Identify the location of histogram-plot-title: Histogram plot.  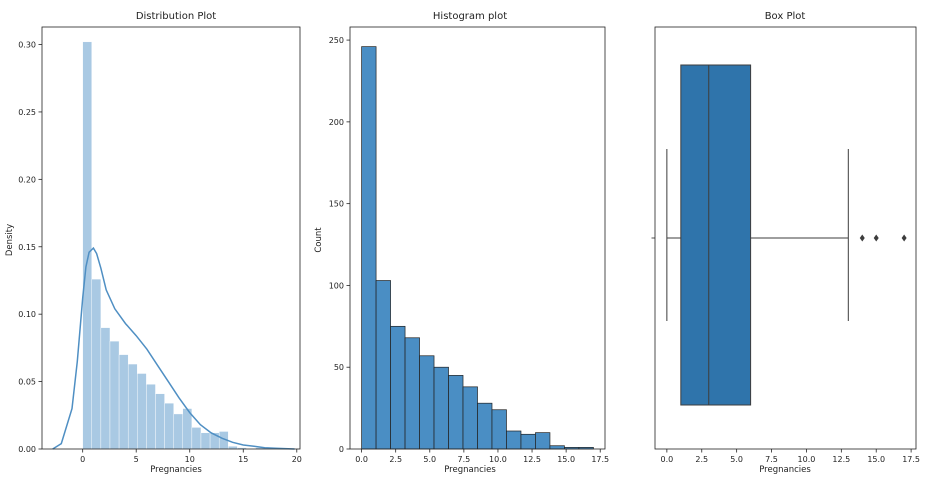
(470, 16).